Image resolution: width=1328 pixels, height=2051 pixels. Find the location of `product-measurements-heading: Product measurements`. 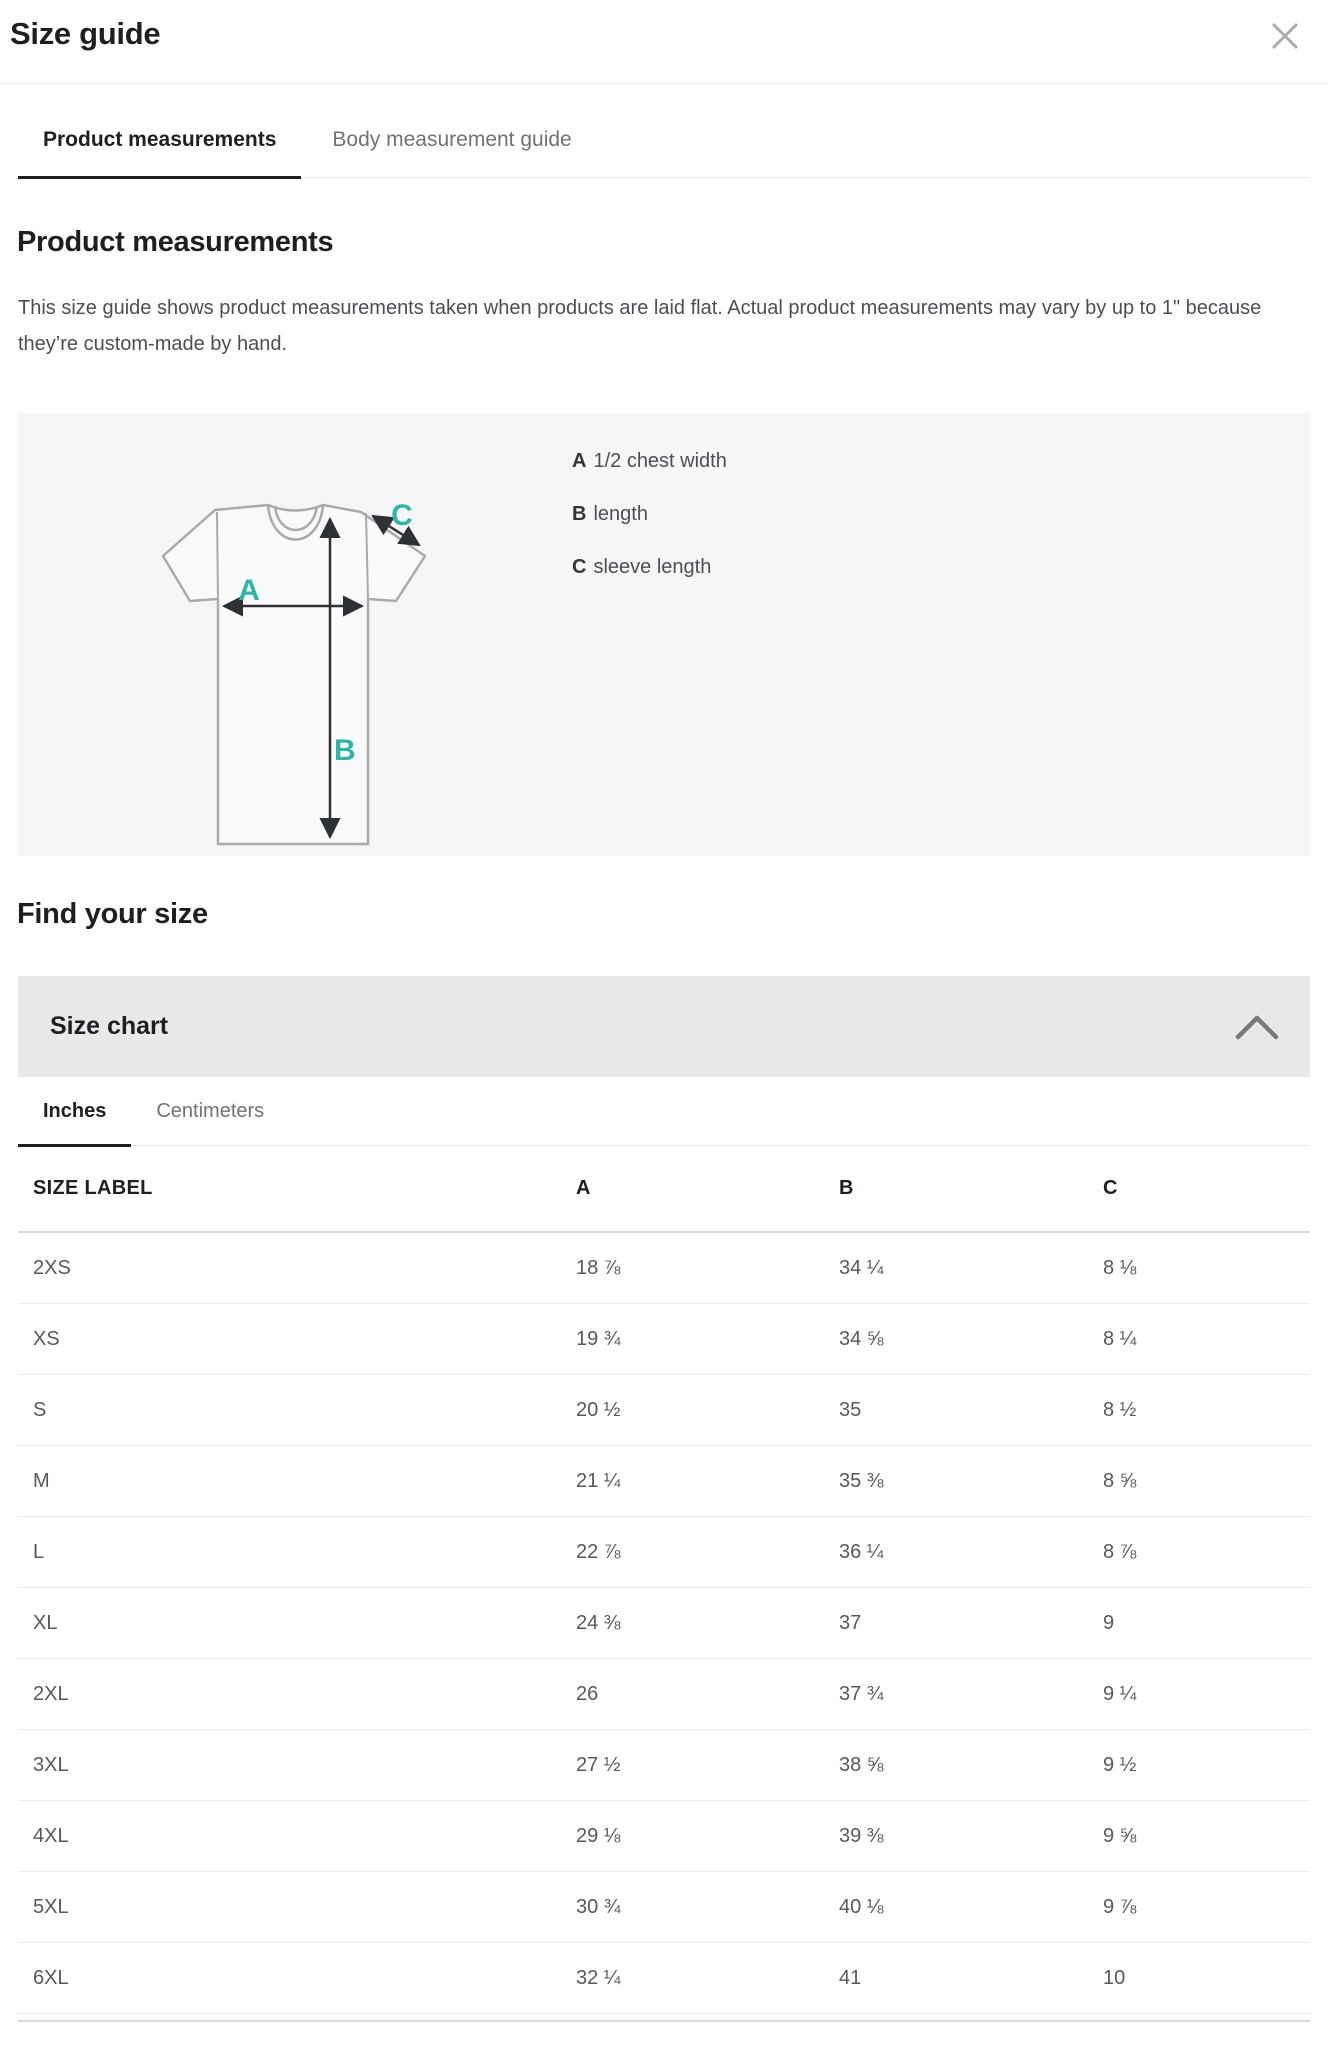

product-measurements-heading: Product measurements is located at coordinates (175, 242).